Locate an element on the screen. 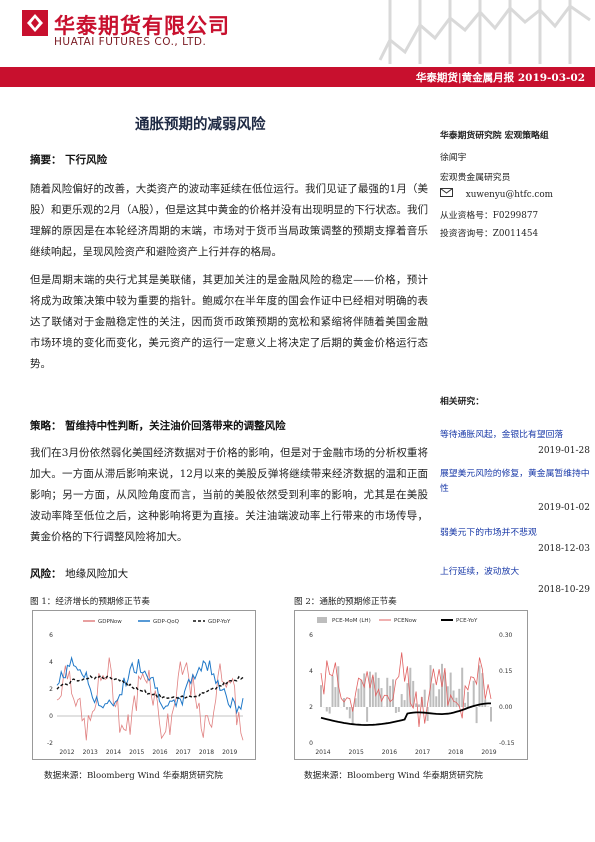 The image size is (595, 842). x-tick-label: 2015 is located at coordinates (136, 752).